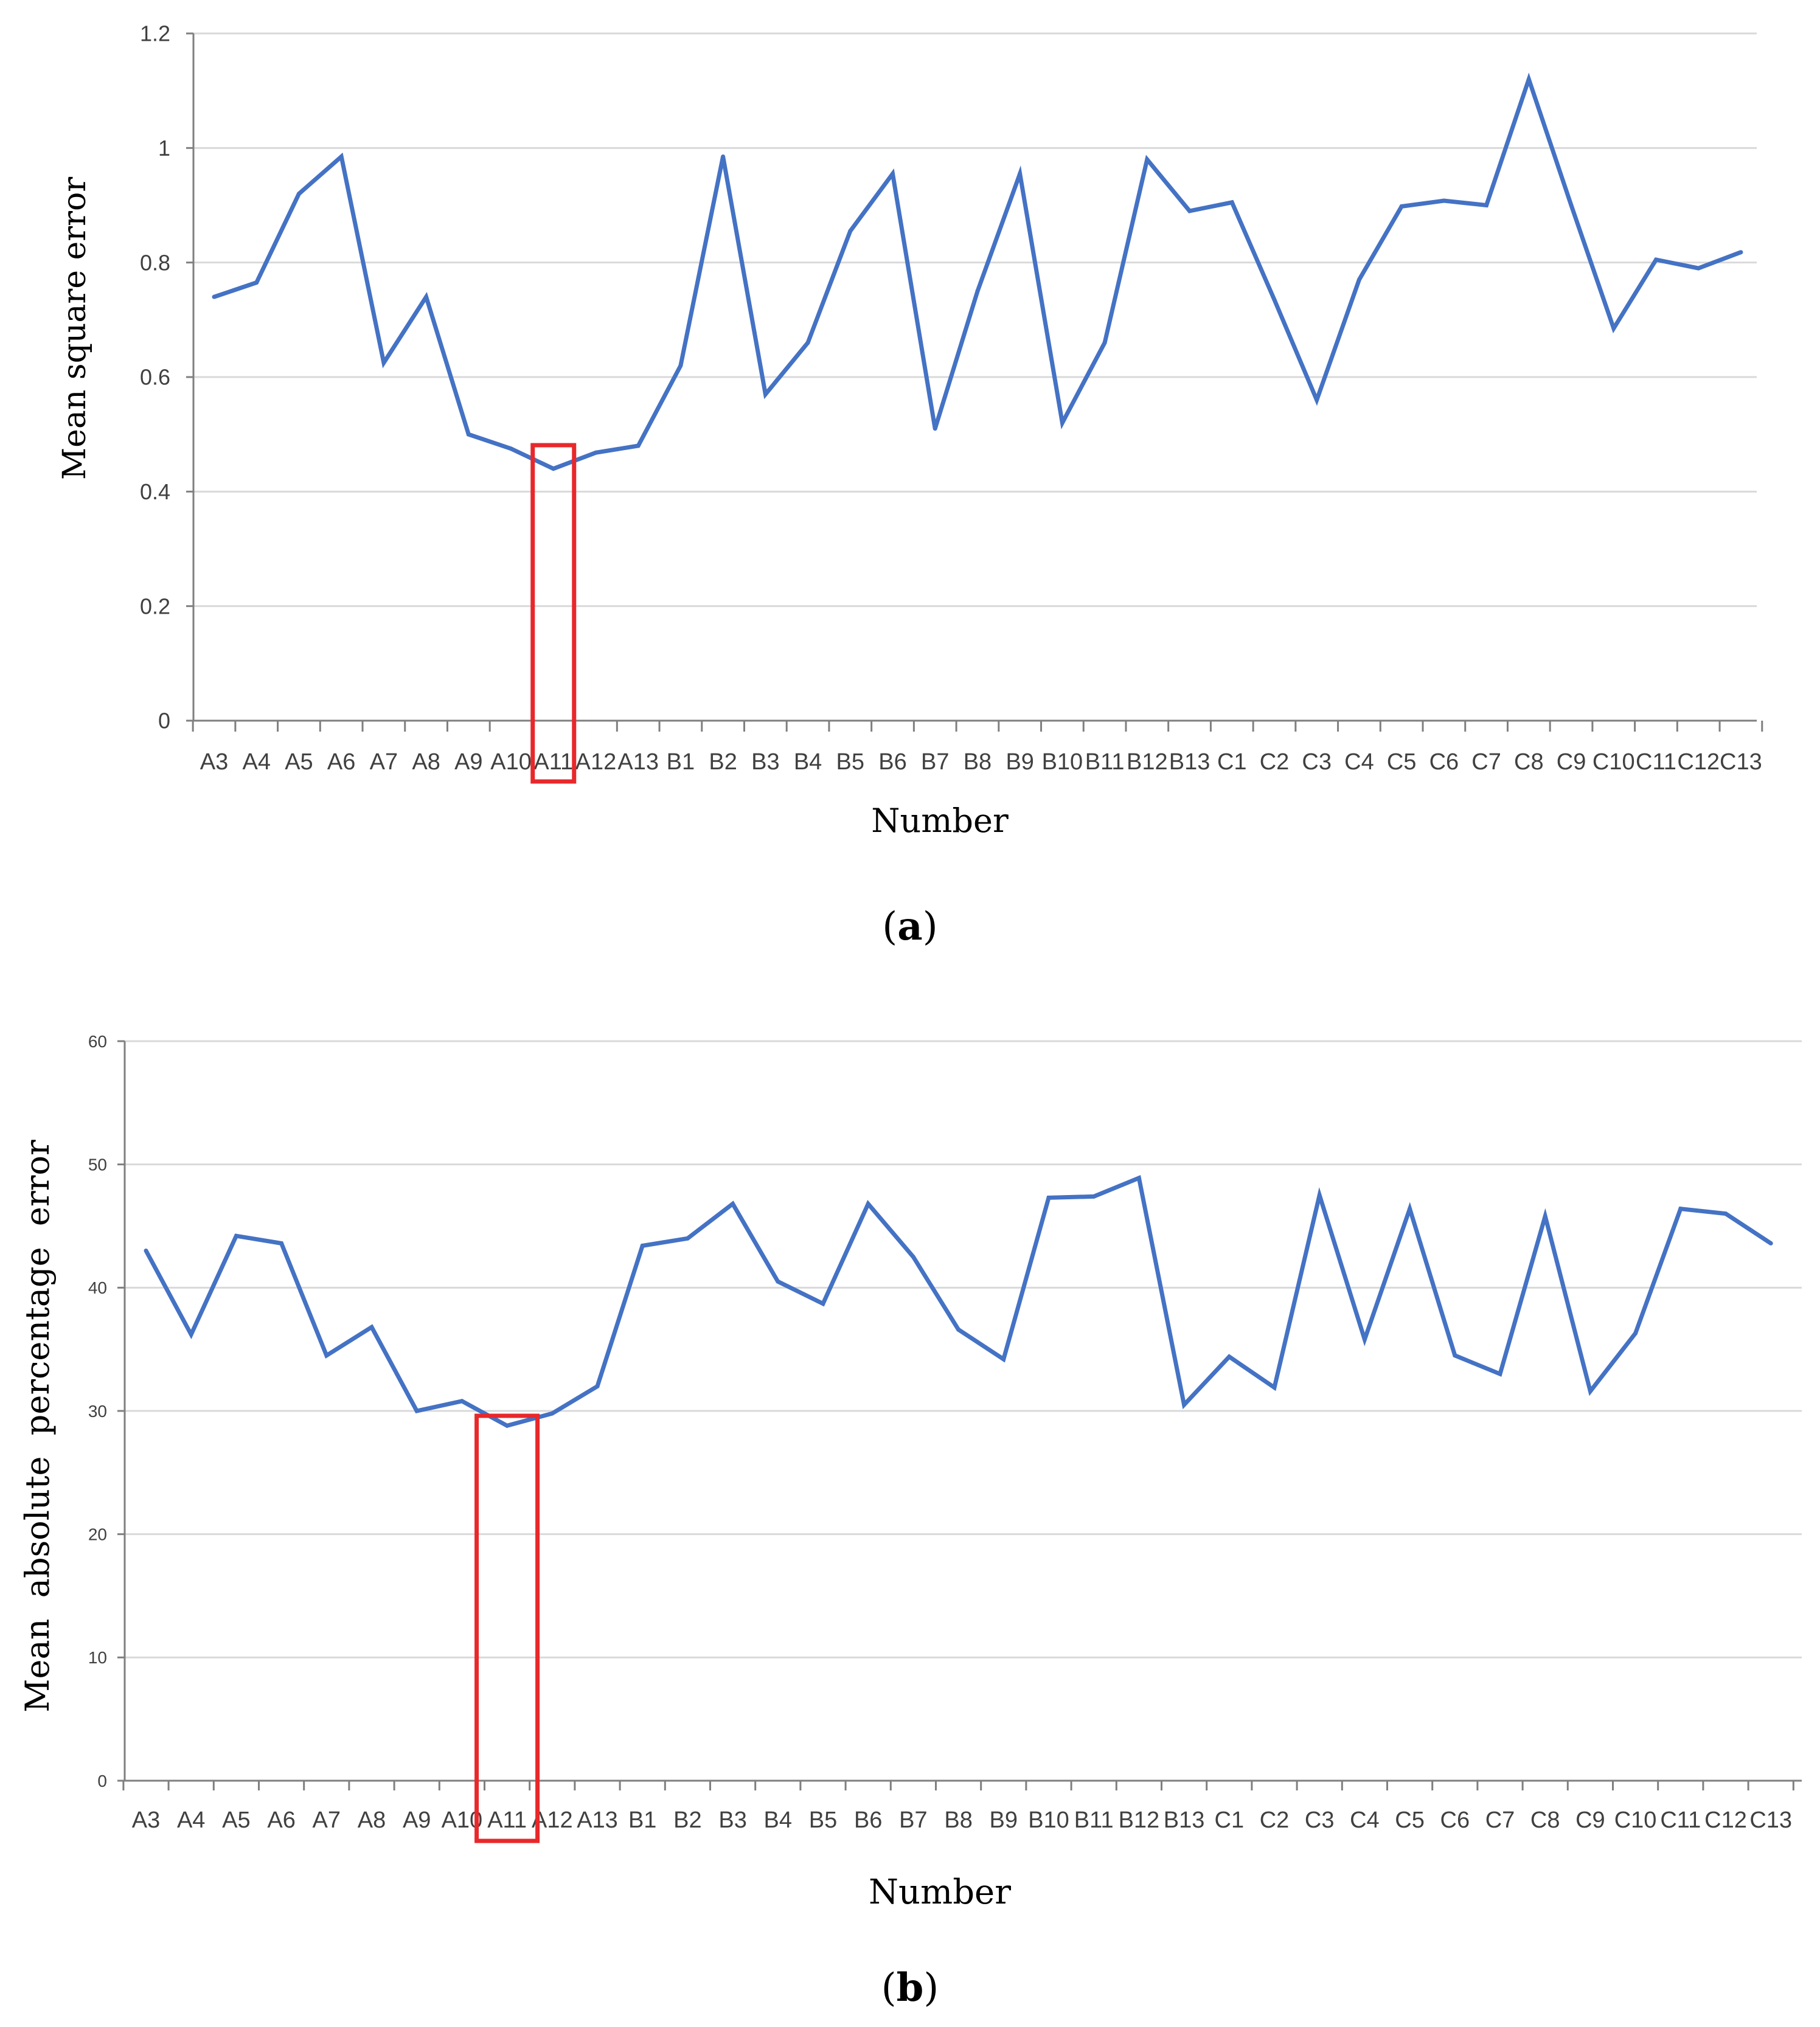  What do you see at coordinates (155, 492) in the screenshot?
I see `chart-a-y-tick-label: 0.4` at bounding box center [155, 492].